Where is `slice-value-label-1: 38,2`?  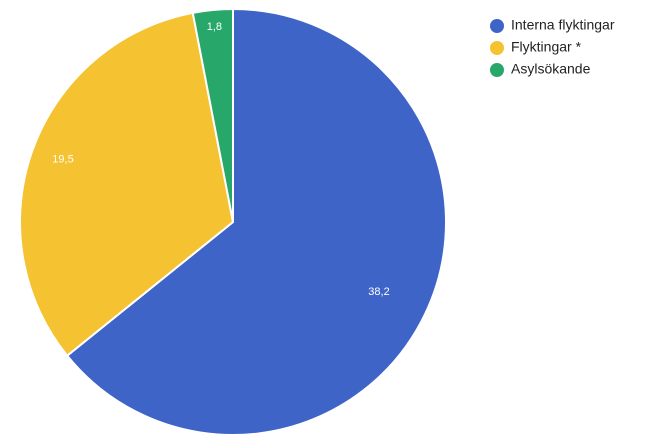
slice-value-label-1: 38,2 is located at coordinates (378, 292).